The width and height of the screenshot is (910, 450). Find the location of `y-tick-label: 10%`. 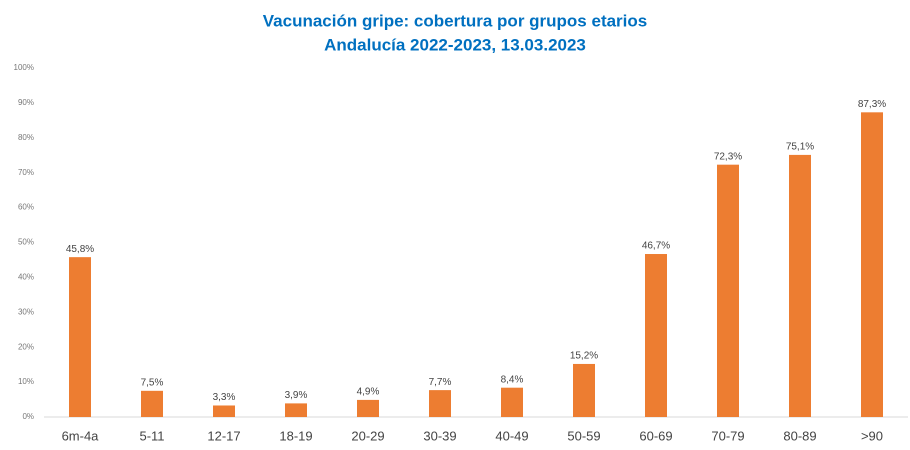

y-tick-label: 10% is located at coordinates (26, 381).